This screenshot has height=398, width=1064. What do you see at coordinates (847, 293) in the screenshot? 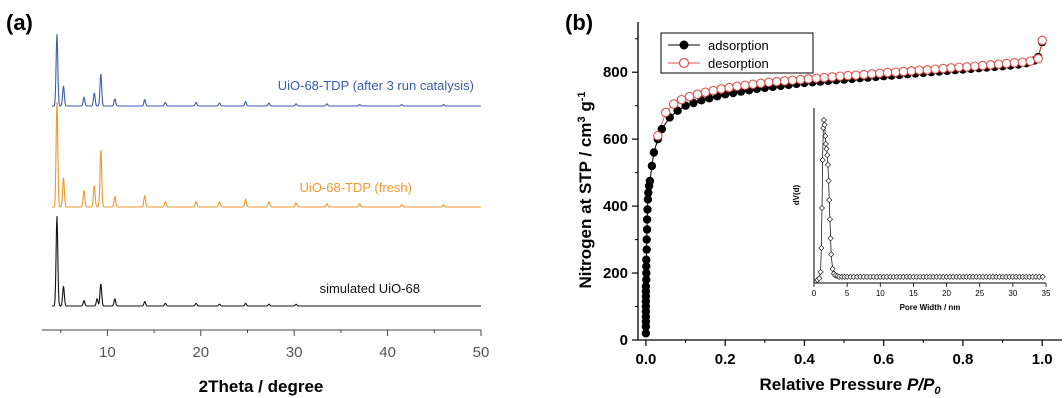
I see `inset-x-tick-label: 5` at bounding box center [847, 293].